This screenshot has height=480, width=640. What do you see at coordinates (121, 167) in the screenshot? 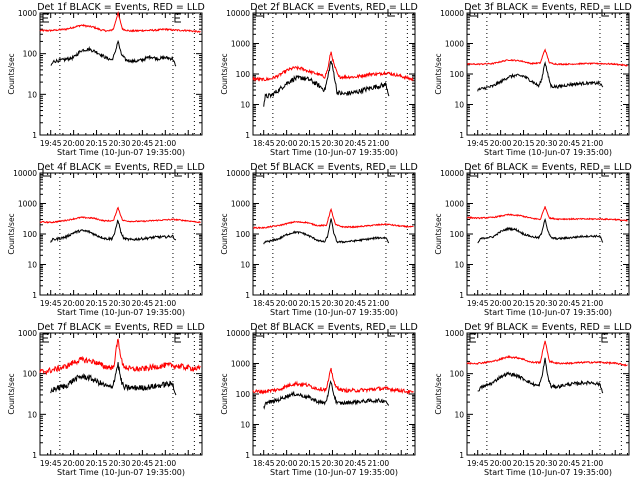
I see `panel-title: Det 4f BLACK = Events, RED = LLD` at bounding box center [121, 167].